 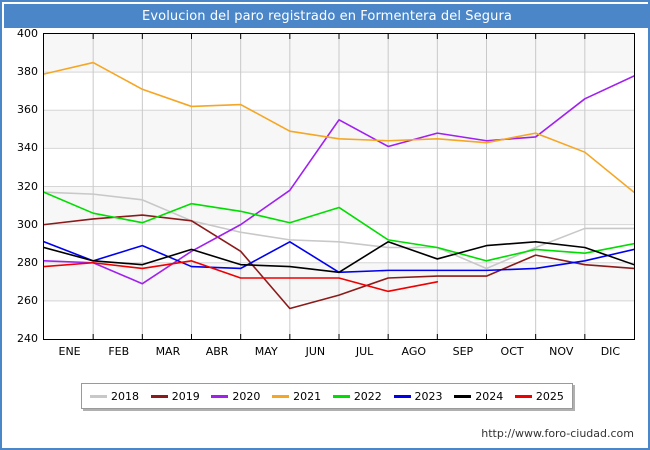 I want to click on legend-item-2020: 2020, so click(x=235, y=396).